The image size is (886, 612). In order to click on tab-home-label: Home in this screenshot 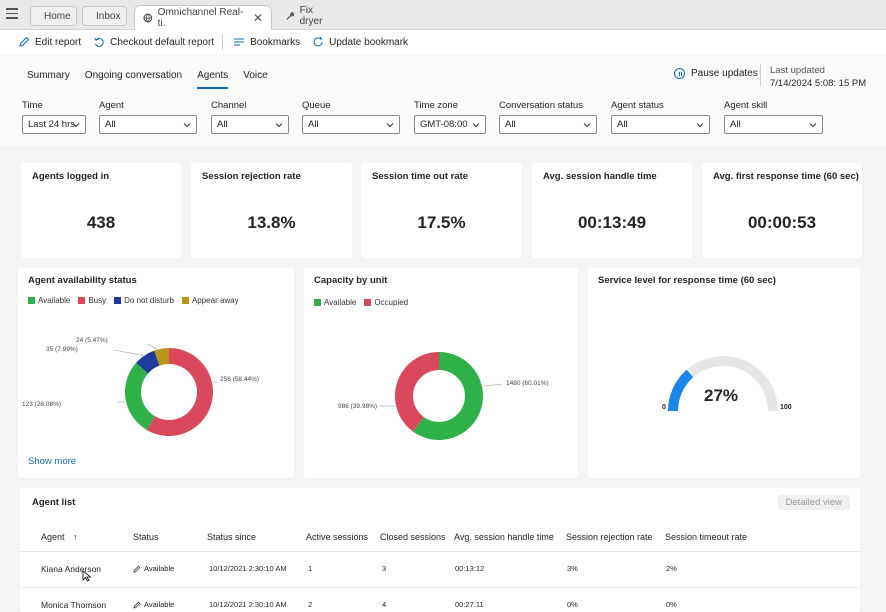, I will do `click(57, 16)`.